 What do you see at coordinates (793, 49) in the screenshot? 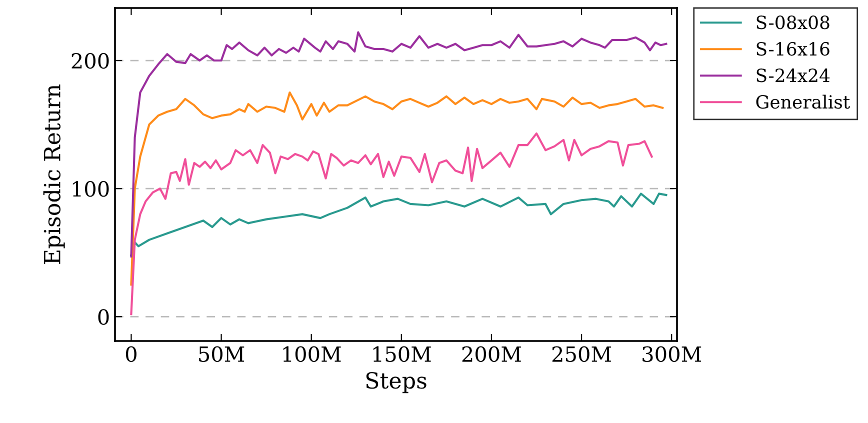
I see `legend-label: S-16x16` at bounding box center [793, 49].